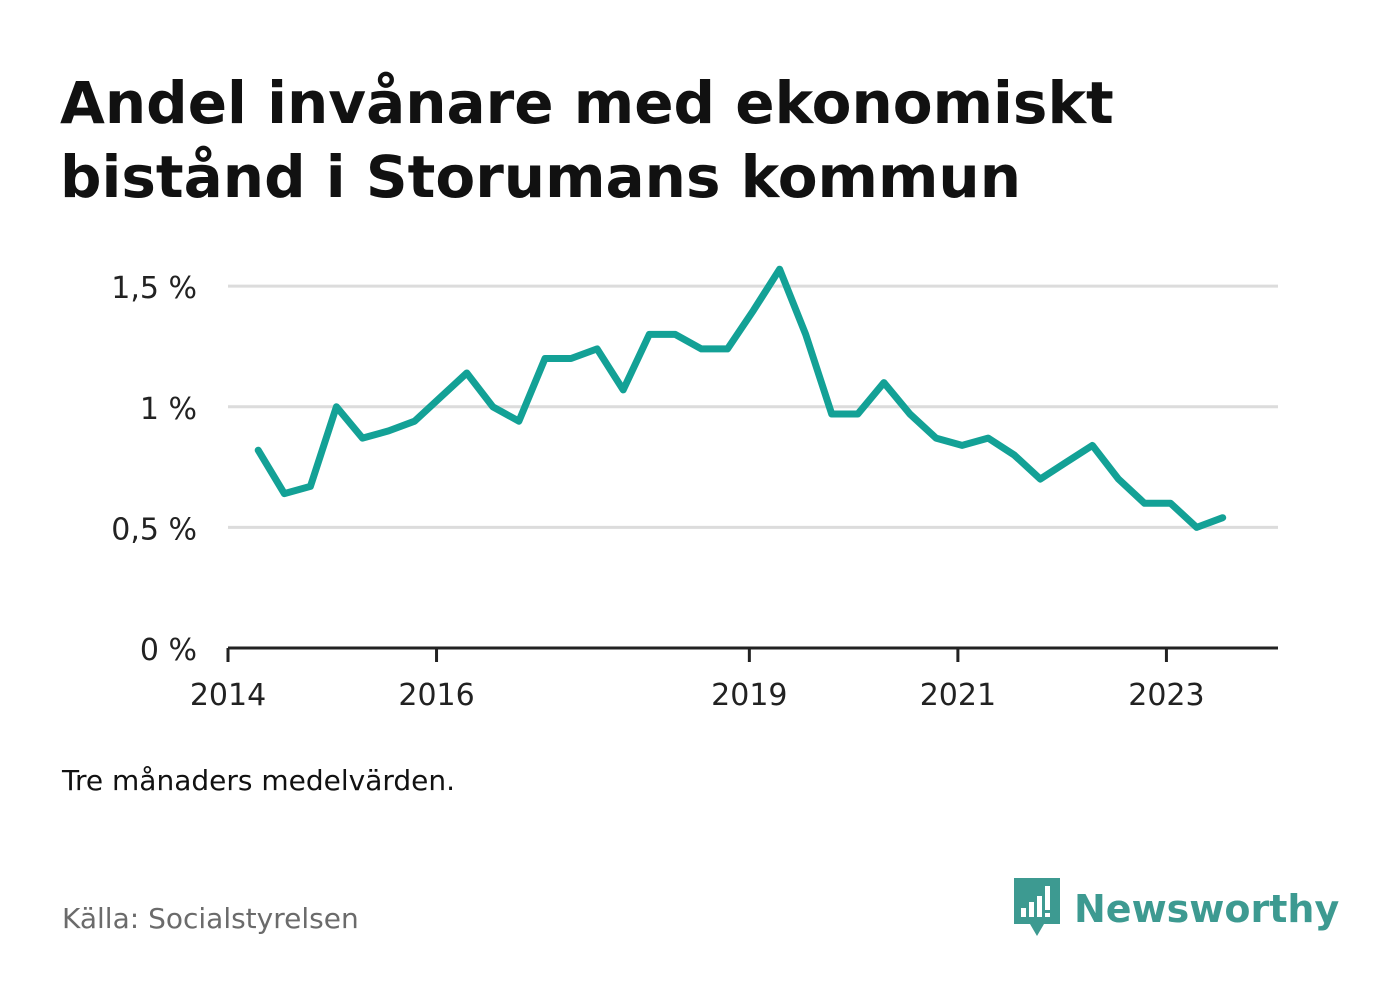  Describe the element at coordinates (958, 695) in the screenshot. I see `x-tick-label: 2021` at that location.